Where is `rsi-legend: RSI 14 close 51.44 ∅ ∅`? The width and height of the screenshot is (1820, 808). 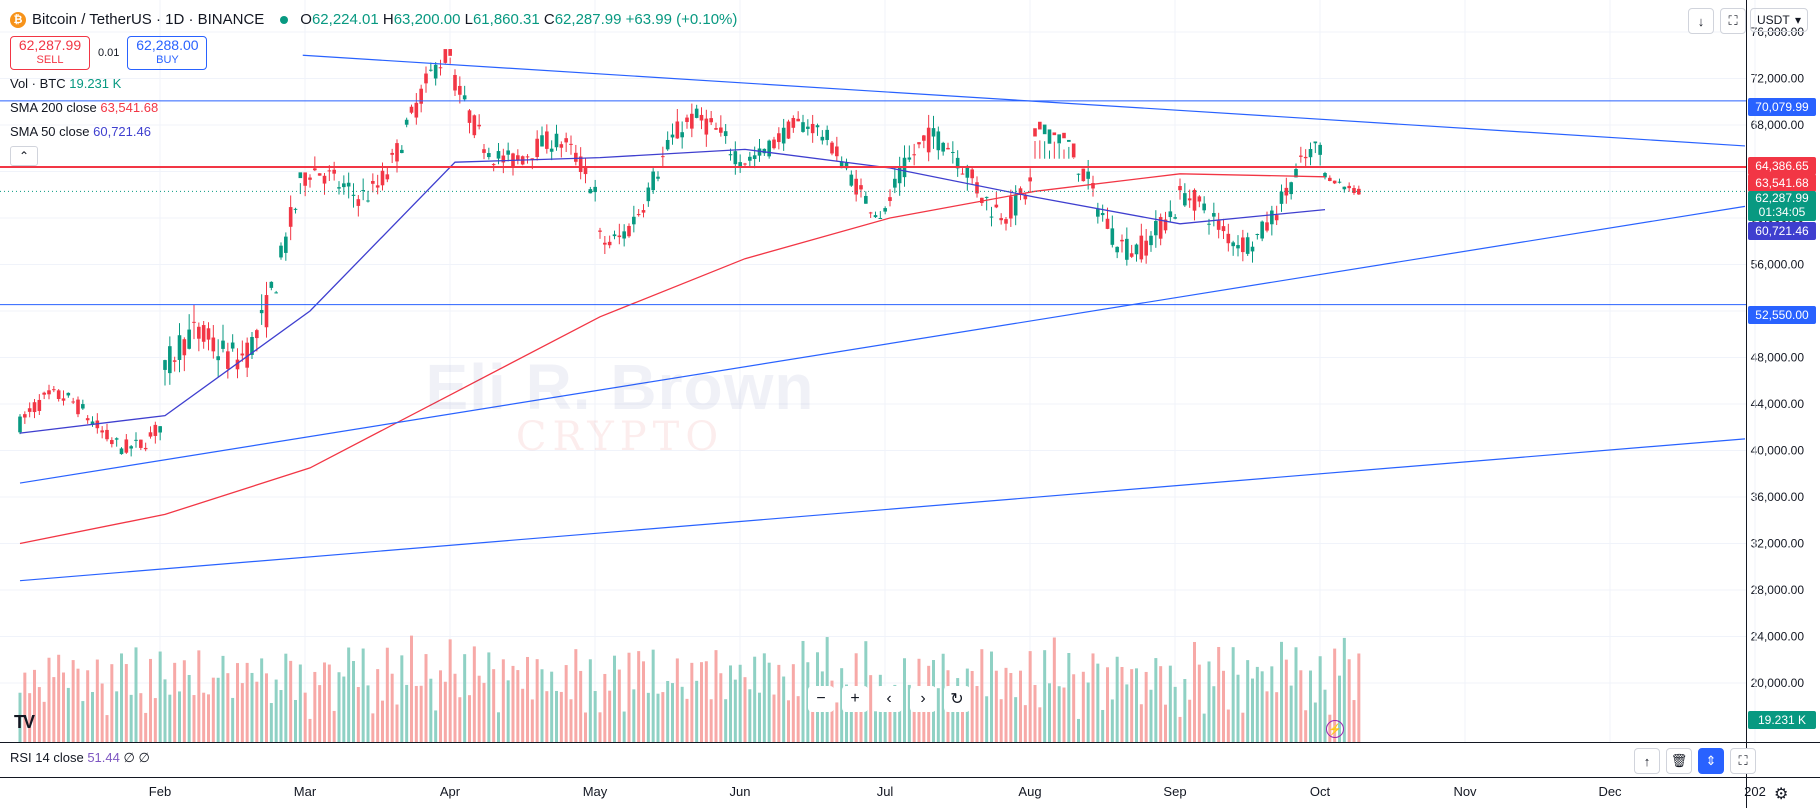
rsi-legend: RSI 14 close 51.44 ∅ ∅ is located at coordinates (80, 758).